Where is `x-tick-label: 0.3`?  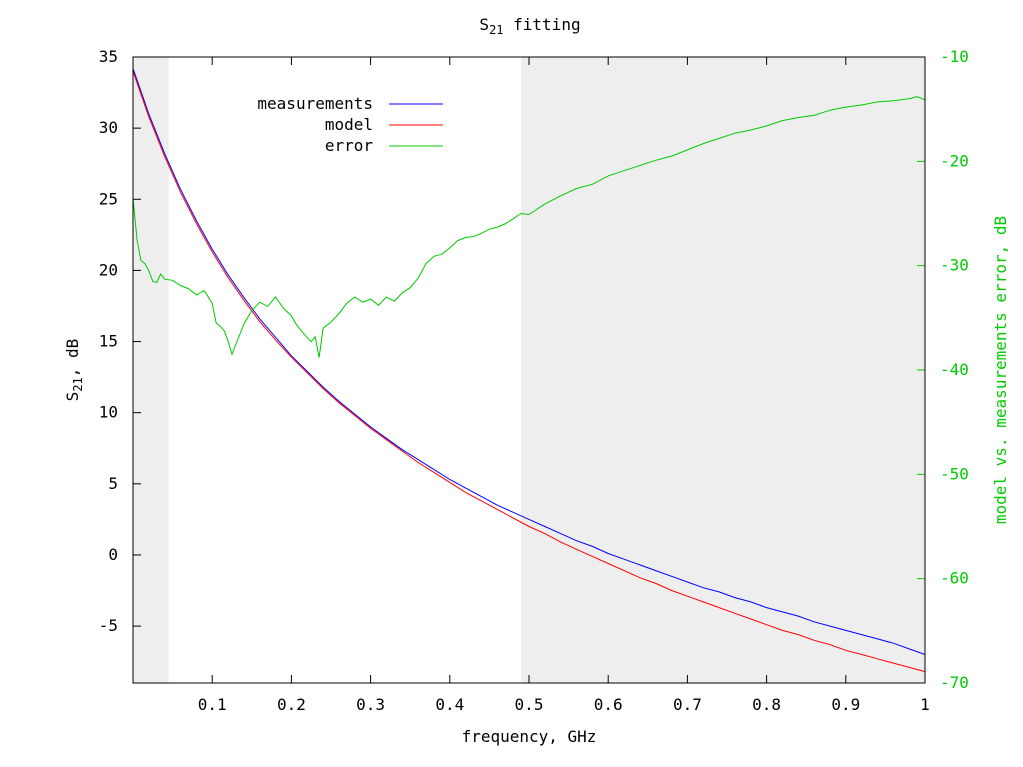
x-tick-label: 0.3 is located at coordinates (370, 704).